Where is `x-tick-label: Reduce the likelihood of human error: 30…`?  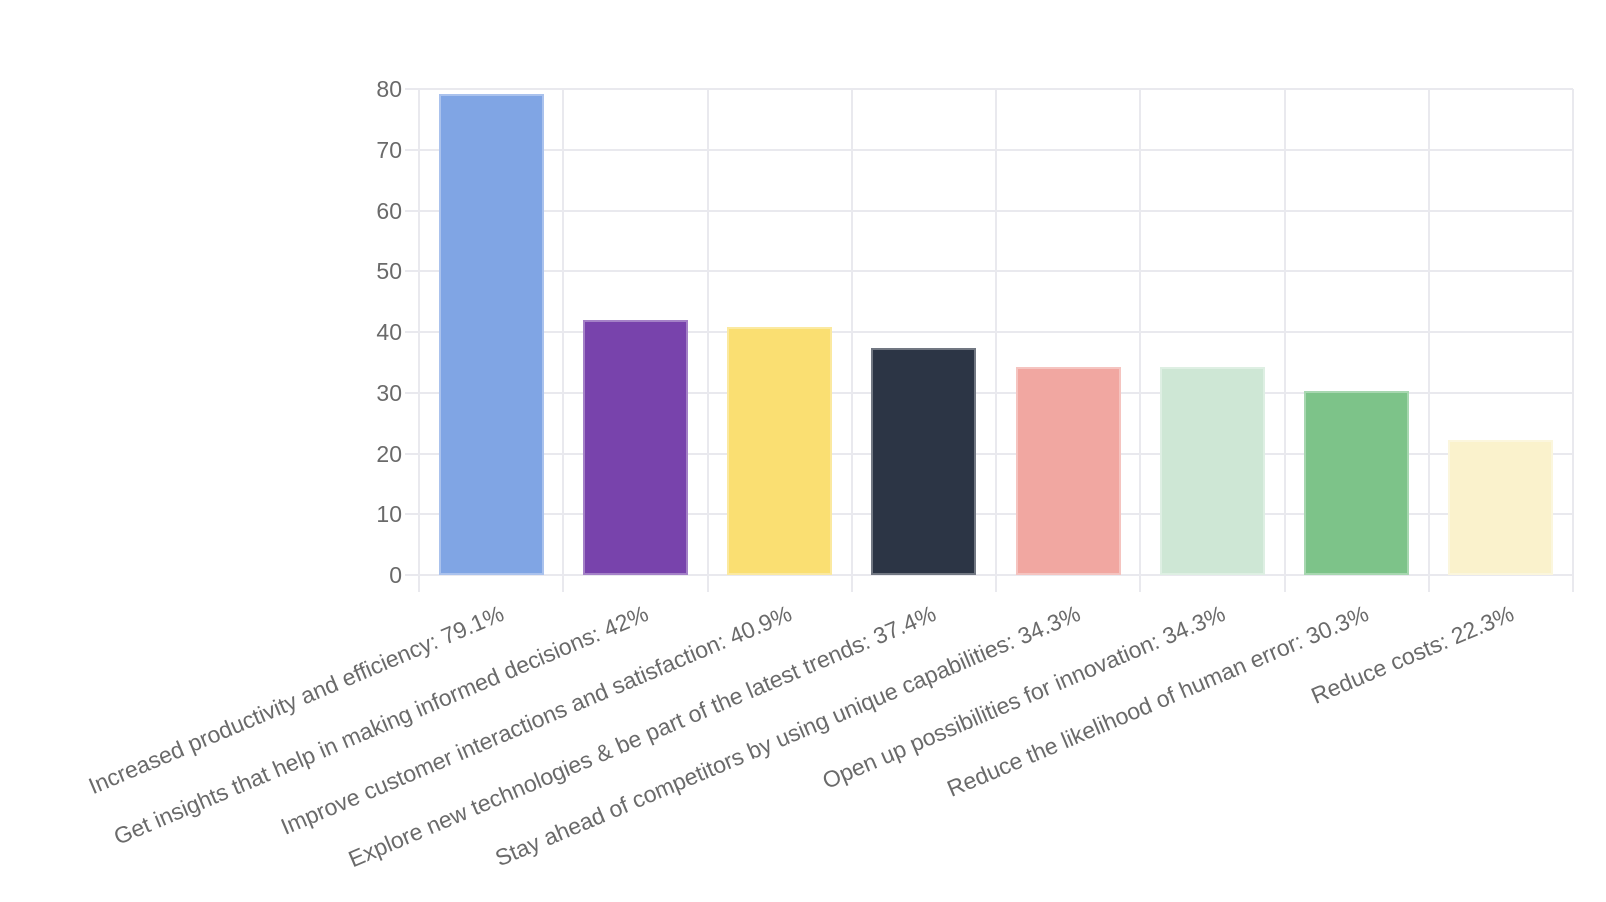
x-tick-label: Reduce the likelihood of human error: 30… is located at coordinates (1158, 701).